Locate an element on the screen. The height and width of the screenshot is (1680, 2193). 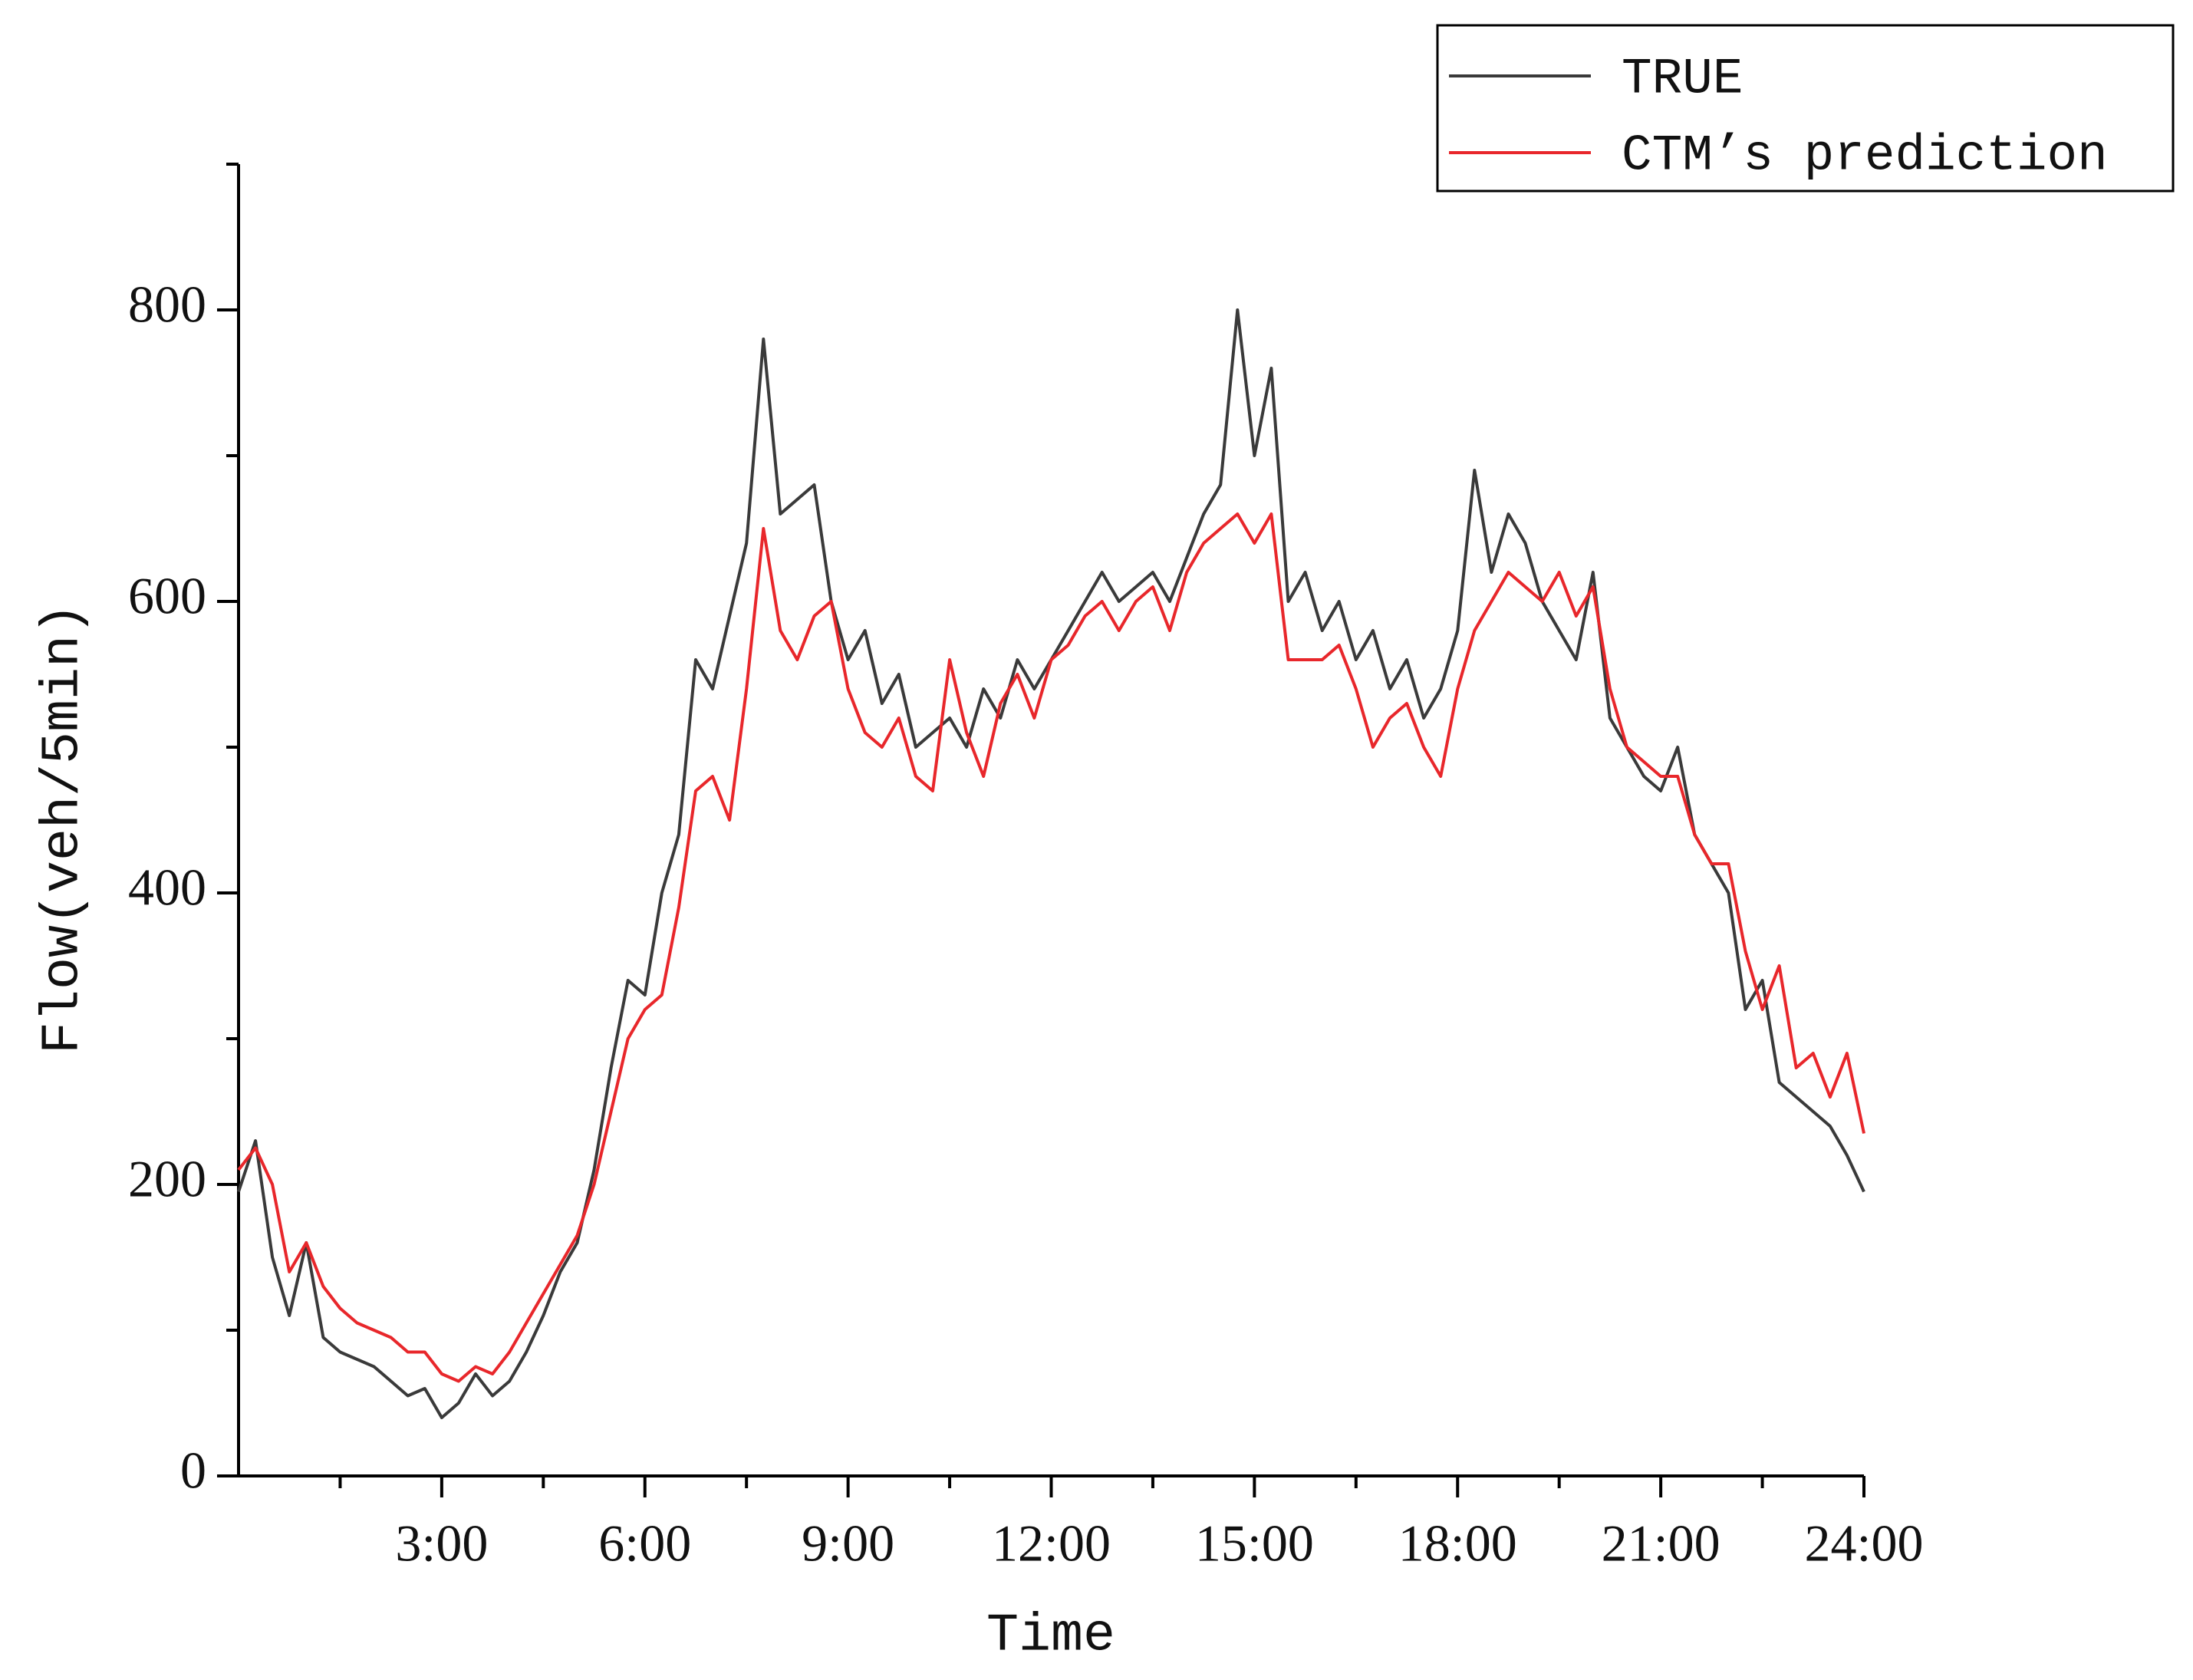
x-tick-label: 3:00 is located at coordinates (441, 1543).